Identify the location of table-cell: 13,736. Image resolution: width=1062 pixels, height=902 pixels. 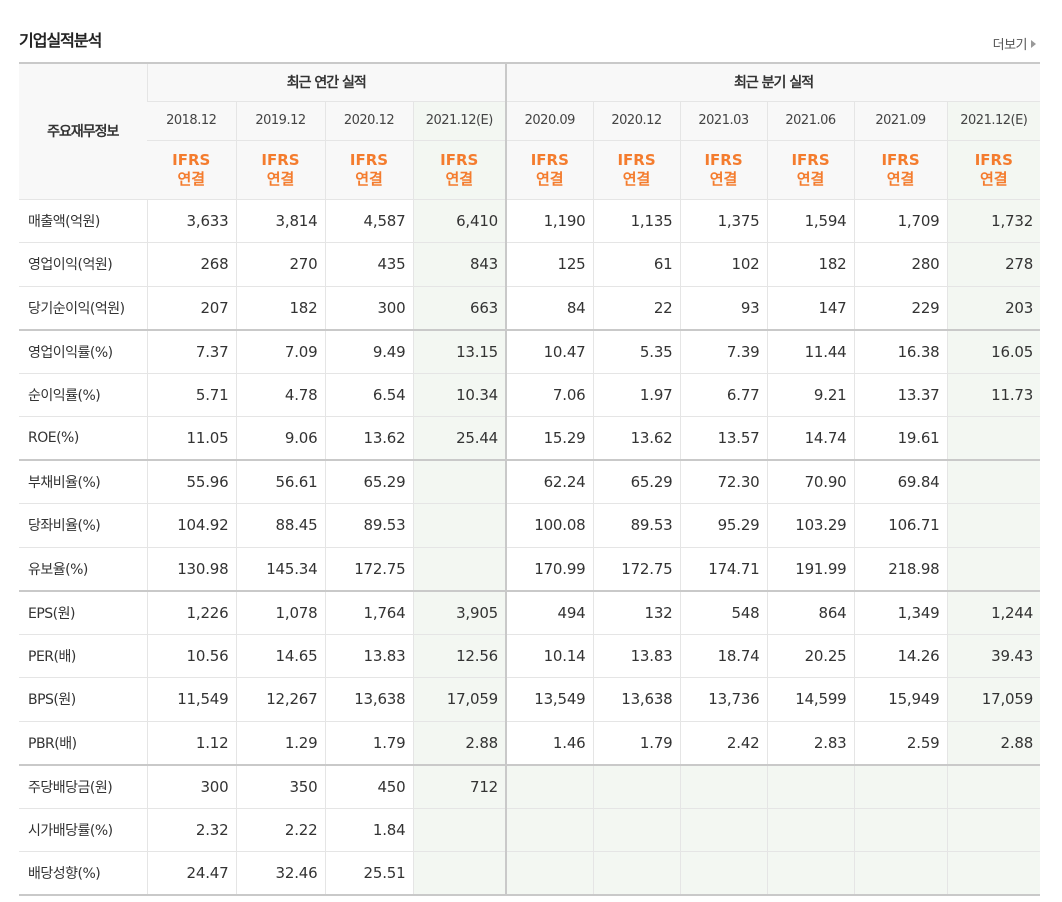
(723, 699).